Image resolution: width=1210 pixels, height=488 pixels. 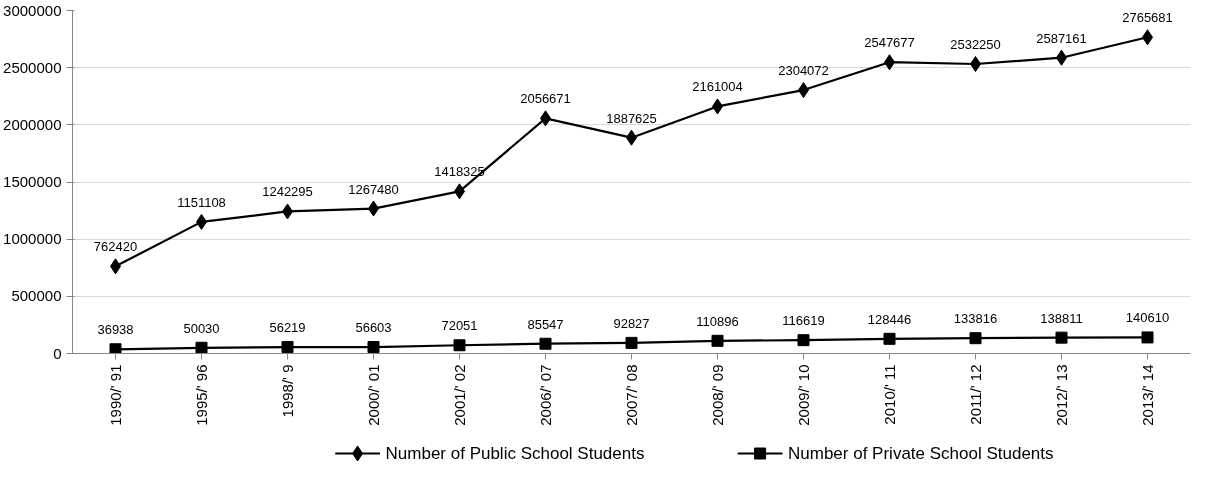 What do you see at coordinates (115, 330) in the screenshot?
I see `data-label: 36938` at bounding box center [115, 330].